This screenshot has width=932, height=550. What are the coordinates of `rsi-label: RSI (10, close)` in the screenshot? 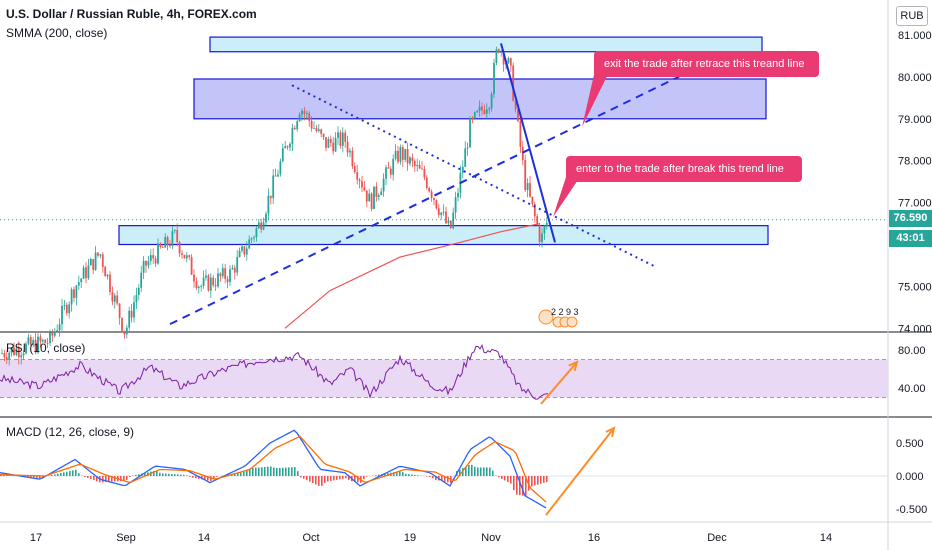 It's located at (46, 348).